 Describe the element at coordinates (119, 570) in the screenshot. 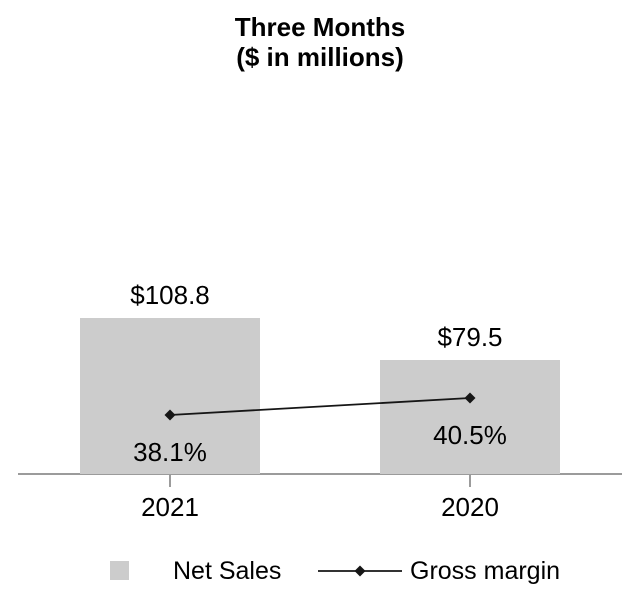

I see `legend-net-sales-swatch` at that location.